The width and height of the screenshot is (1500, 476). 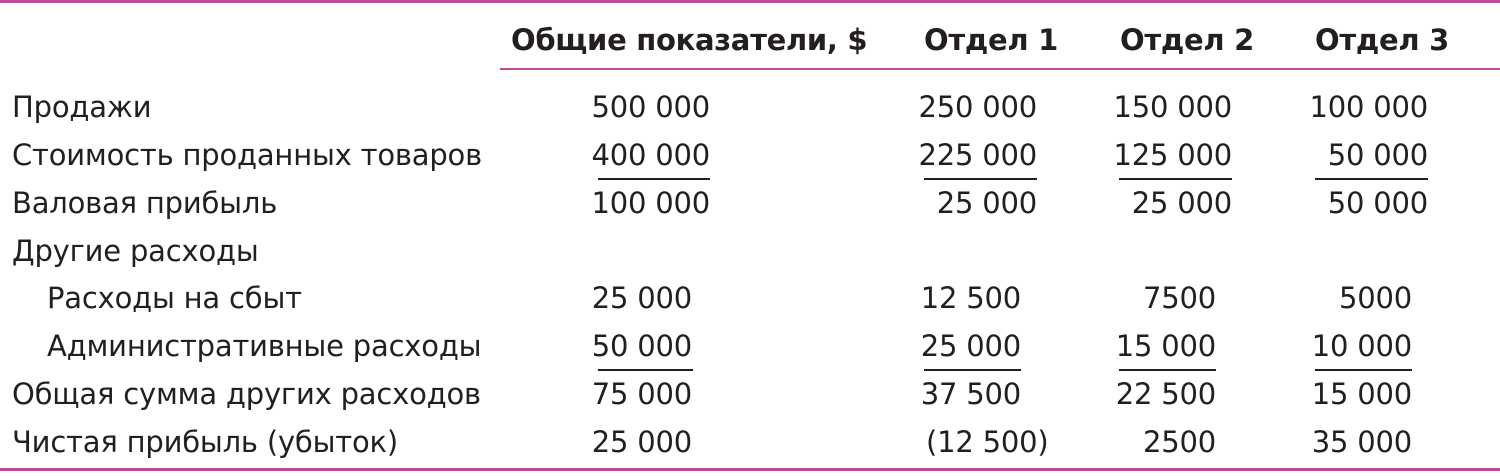 I want to click on cell-dept1: (12 500), so click(x=987, y=442).